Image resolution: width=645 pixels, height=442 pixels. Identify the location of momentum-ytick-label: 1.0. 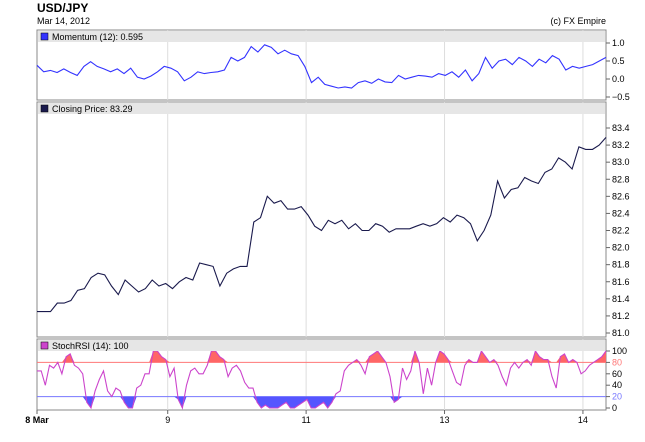
(618, 43).